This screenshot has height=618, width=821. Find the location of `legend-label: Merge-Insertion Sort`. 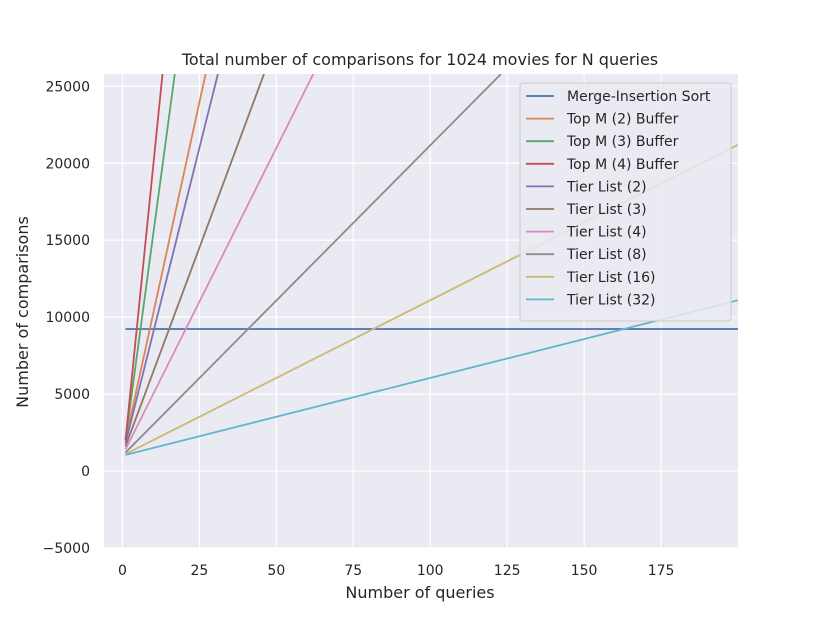

legend-label: Merge-Insertion Sort is located at coordinates (639, 97).